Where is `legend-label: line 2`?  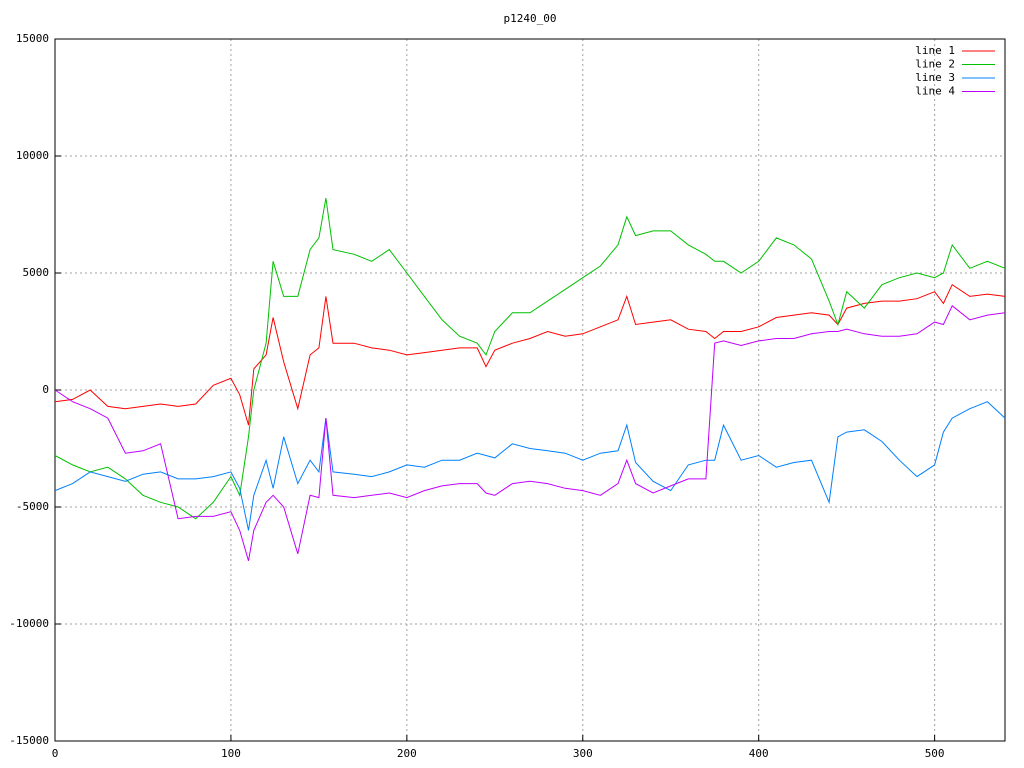 legend-label: line 2 is located at coordinates (935, 64).